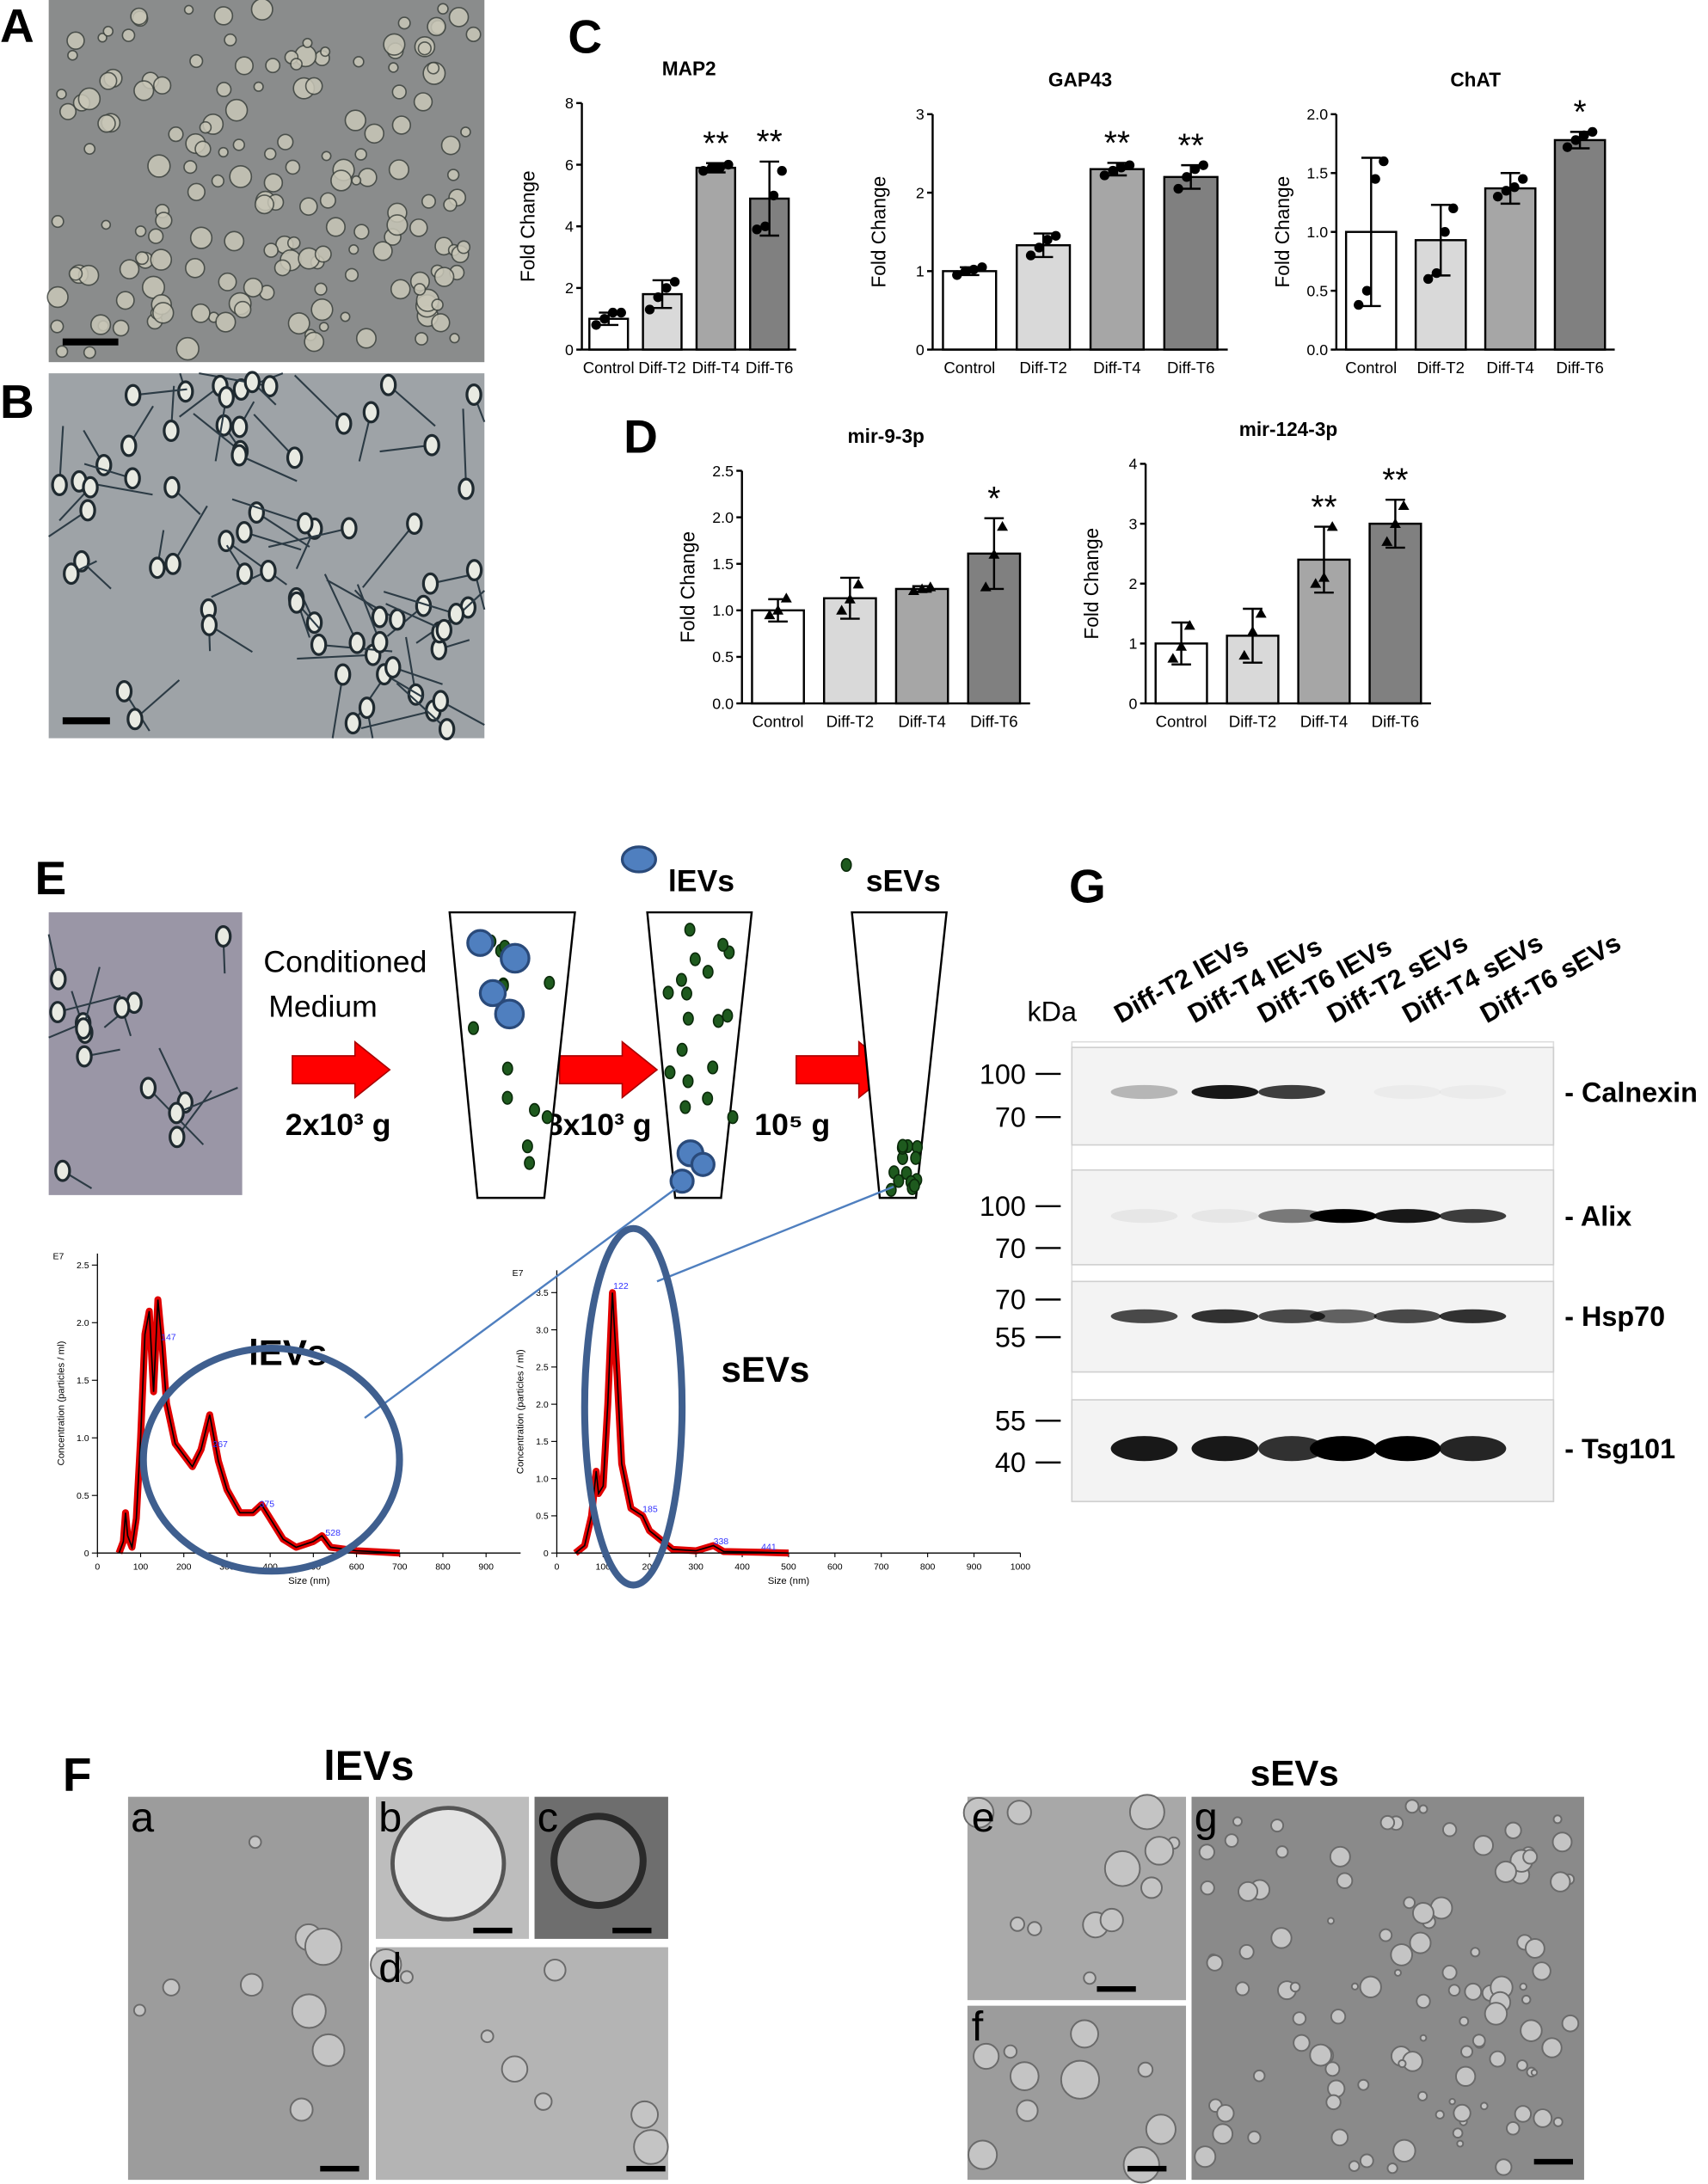  I want to click on y-axis-label: Fold Change, so click(1092, 584).